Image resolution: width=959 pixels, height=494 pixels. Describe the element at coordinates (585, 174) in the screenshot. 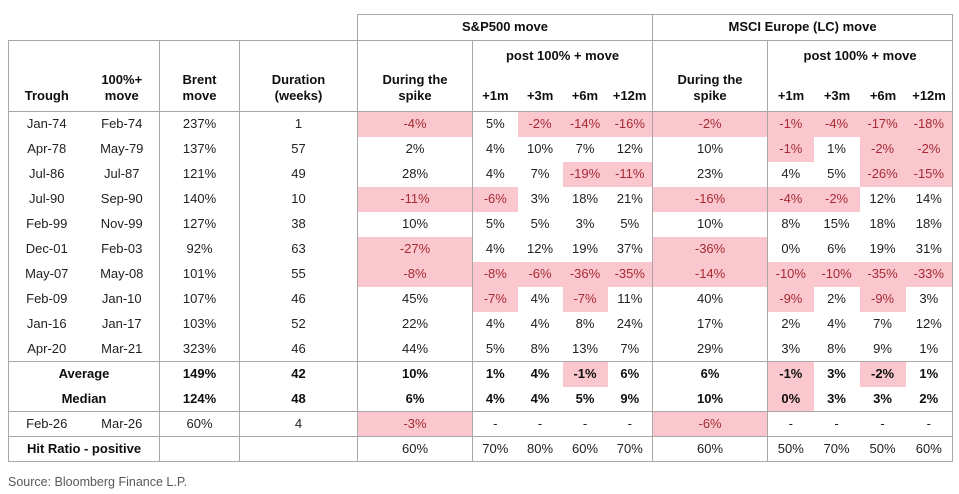

I see `sp-plus-6m-value: -19%` at that location.